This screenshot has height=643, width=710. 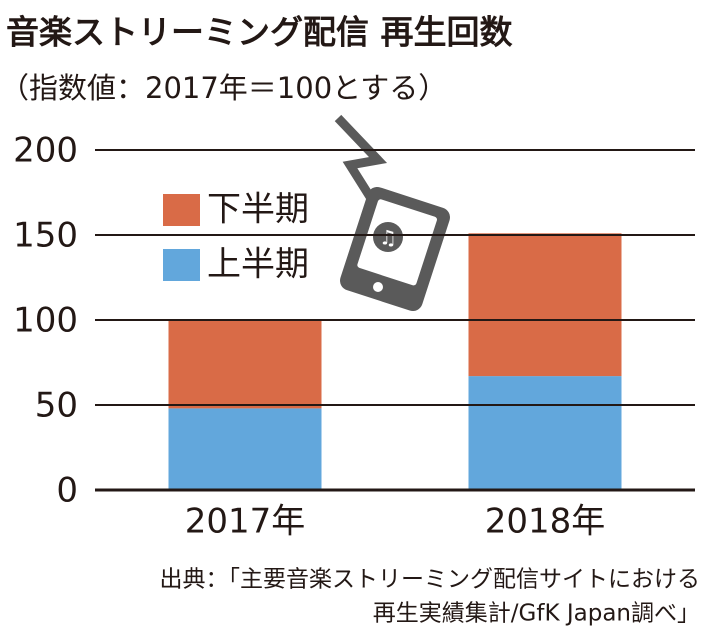 I want to click on y-tick-label: 50, so click(x=56, y=406).